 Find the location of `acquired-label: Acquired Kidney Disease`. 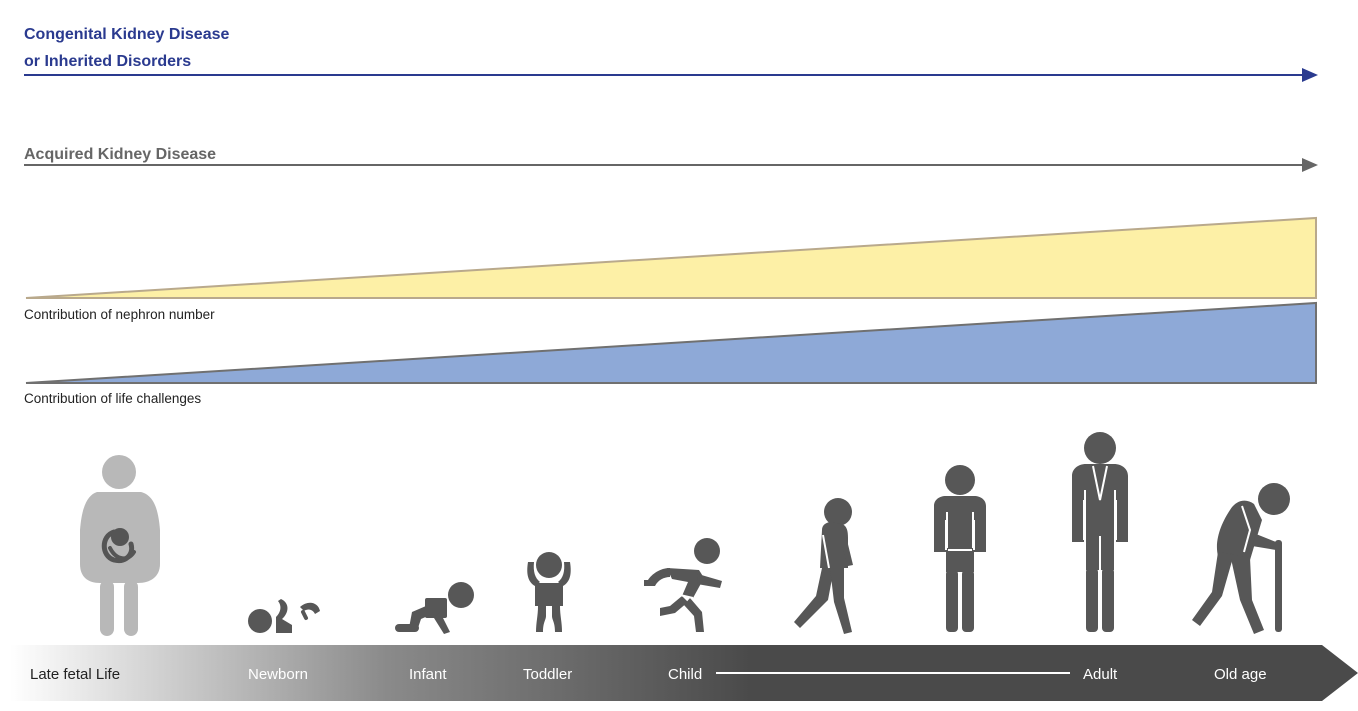

acquired-label: Acquired Kidney Disease is located at coordinates (120, 154).